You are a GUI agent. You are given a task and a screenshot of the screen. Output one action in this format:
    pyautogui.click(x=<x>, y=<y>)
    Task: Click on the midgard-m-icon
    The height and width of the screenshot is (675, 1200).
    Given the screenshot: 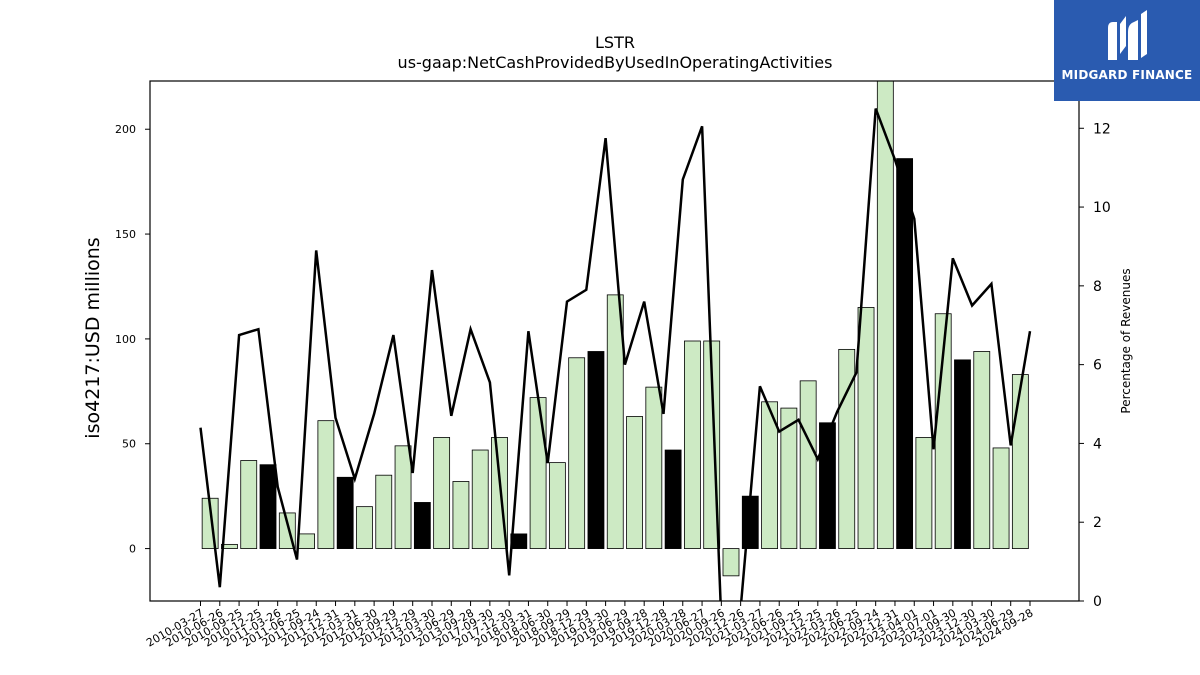 What is the action you would take?
    pyautogui.click(x=1127, y=35)
    